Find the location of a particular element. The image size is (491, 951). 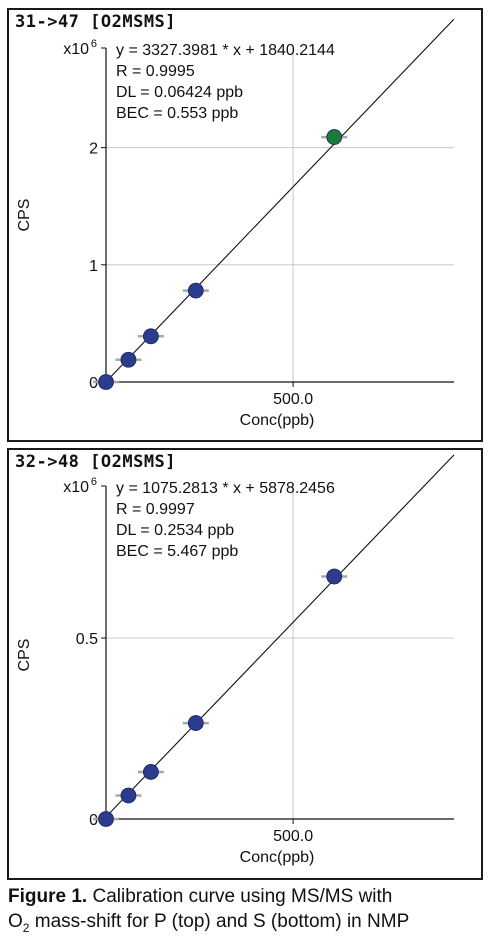

annotation-line: BEC = 5.467 ppb is located at coordinates (177, 551).